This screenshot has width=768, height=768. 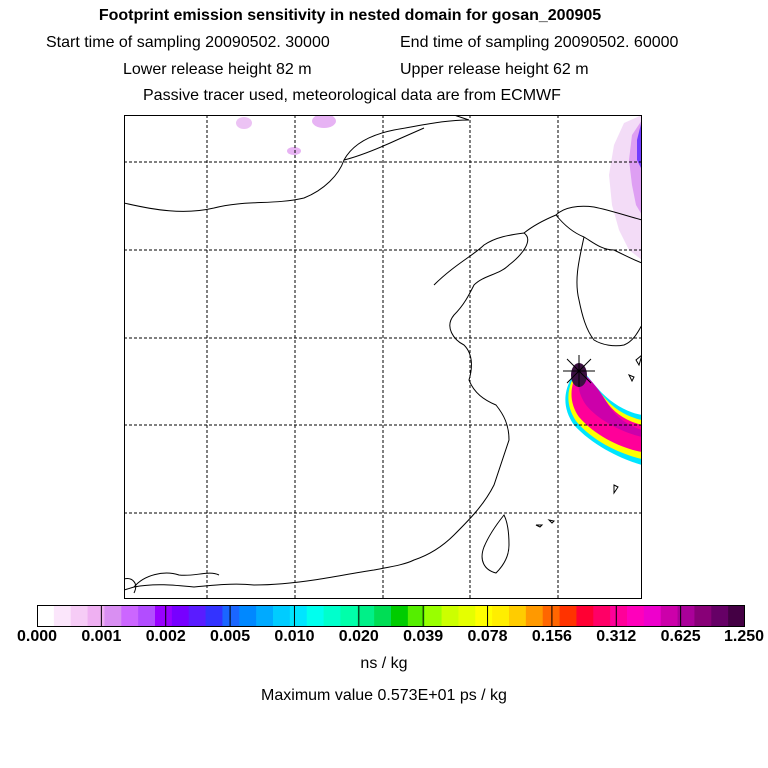 I want to click on upper-height-label: Upper release height 62 m, so click(x=494, y=69).